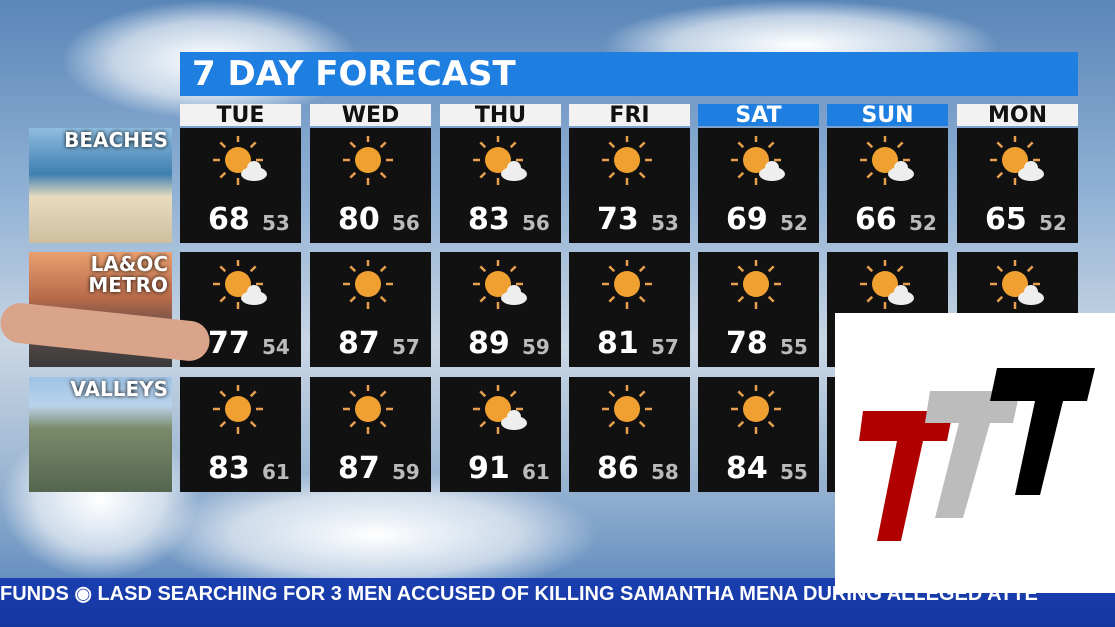 The height and width of the screenshot is (627, 1115). What do you see at coordinates (629, 309) in the screenshot?
I see `forecast-cell: 81 57` at bounding box center [629, 309].